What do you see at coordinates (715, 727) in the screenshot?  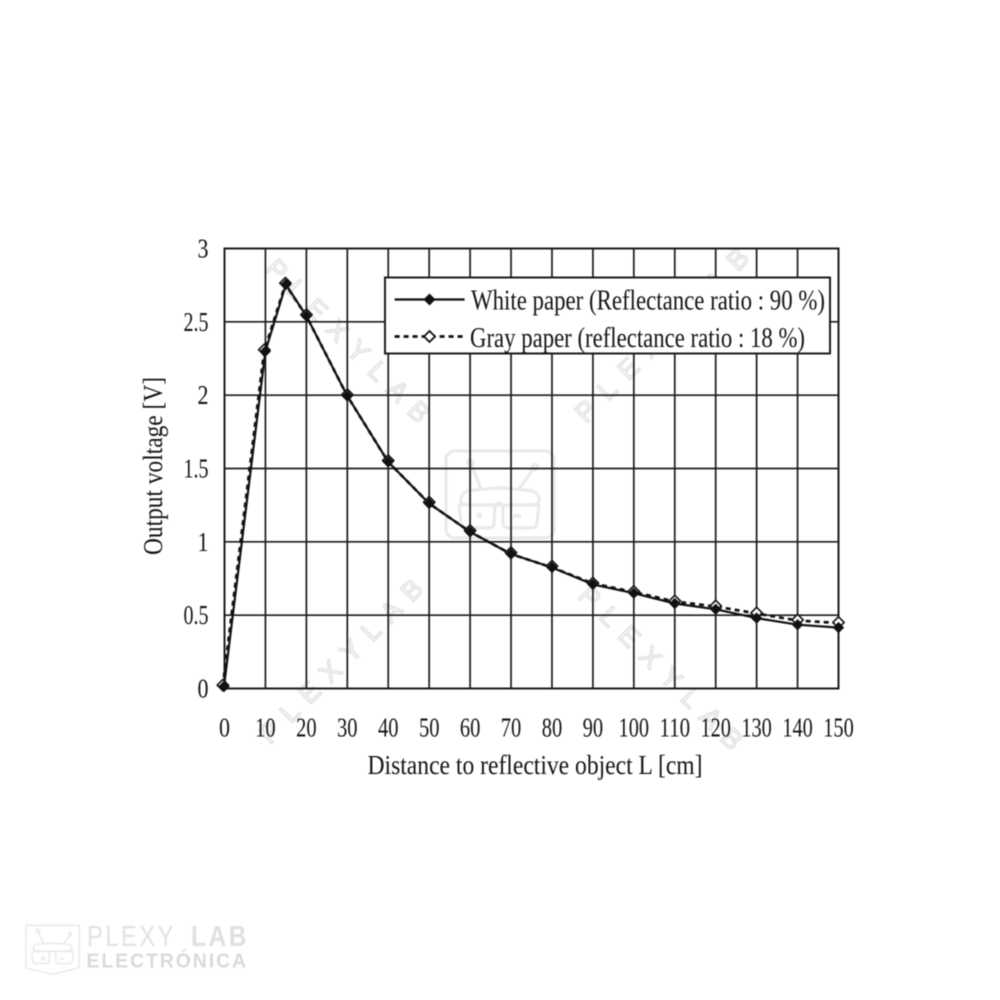 I see `svg-text: 120` at bounding box center [715, 727].